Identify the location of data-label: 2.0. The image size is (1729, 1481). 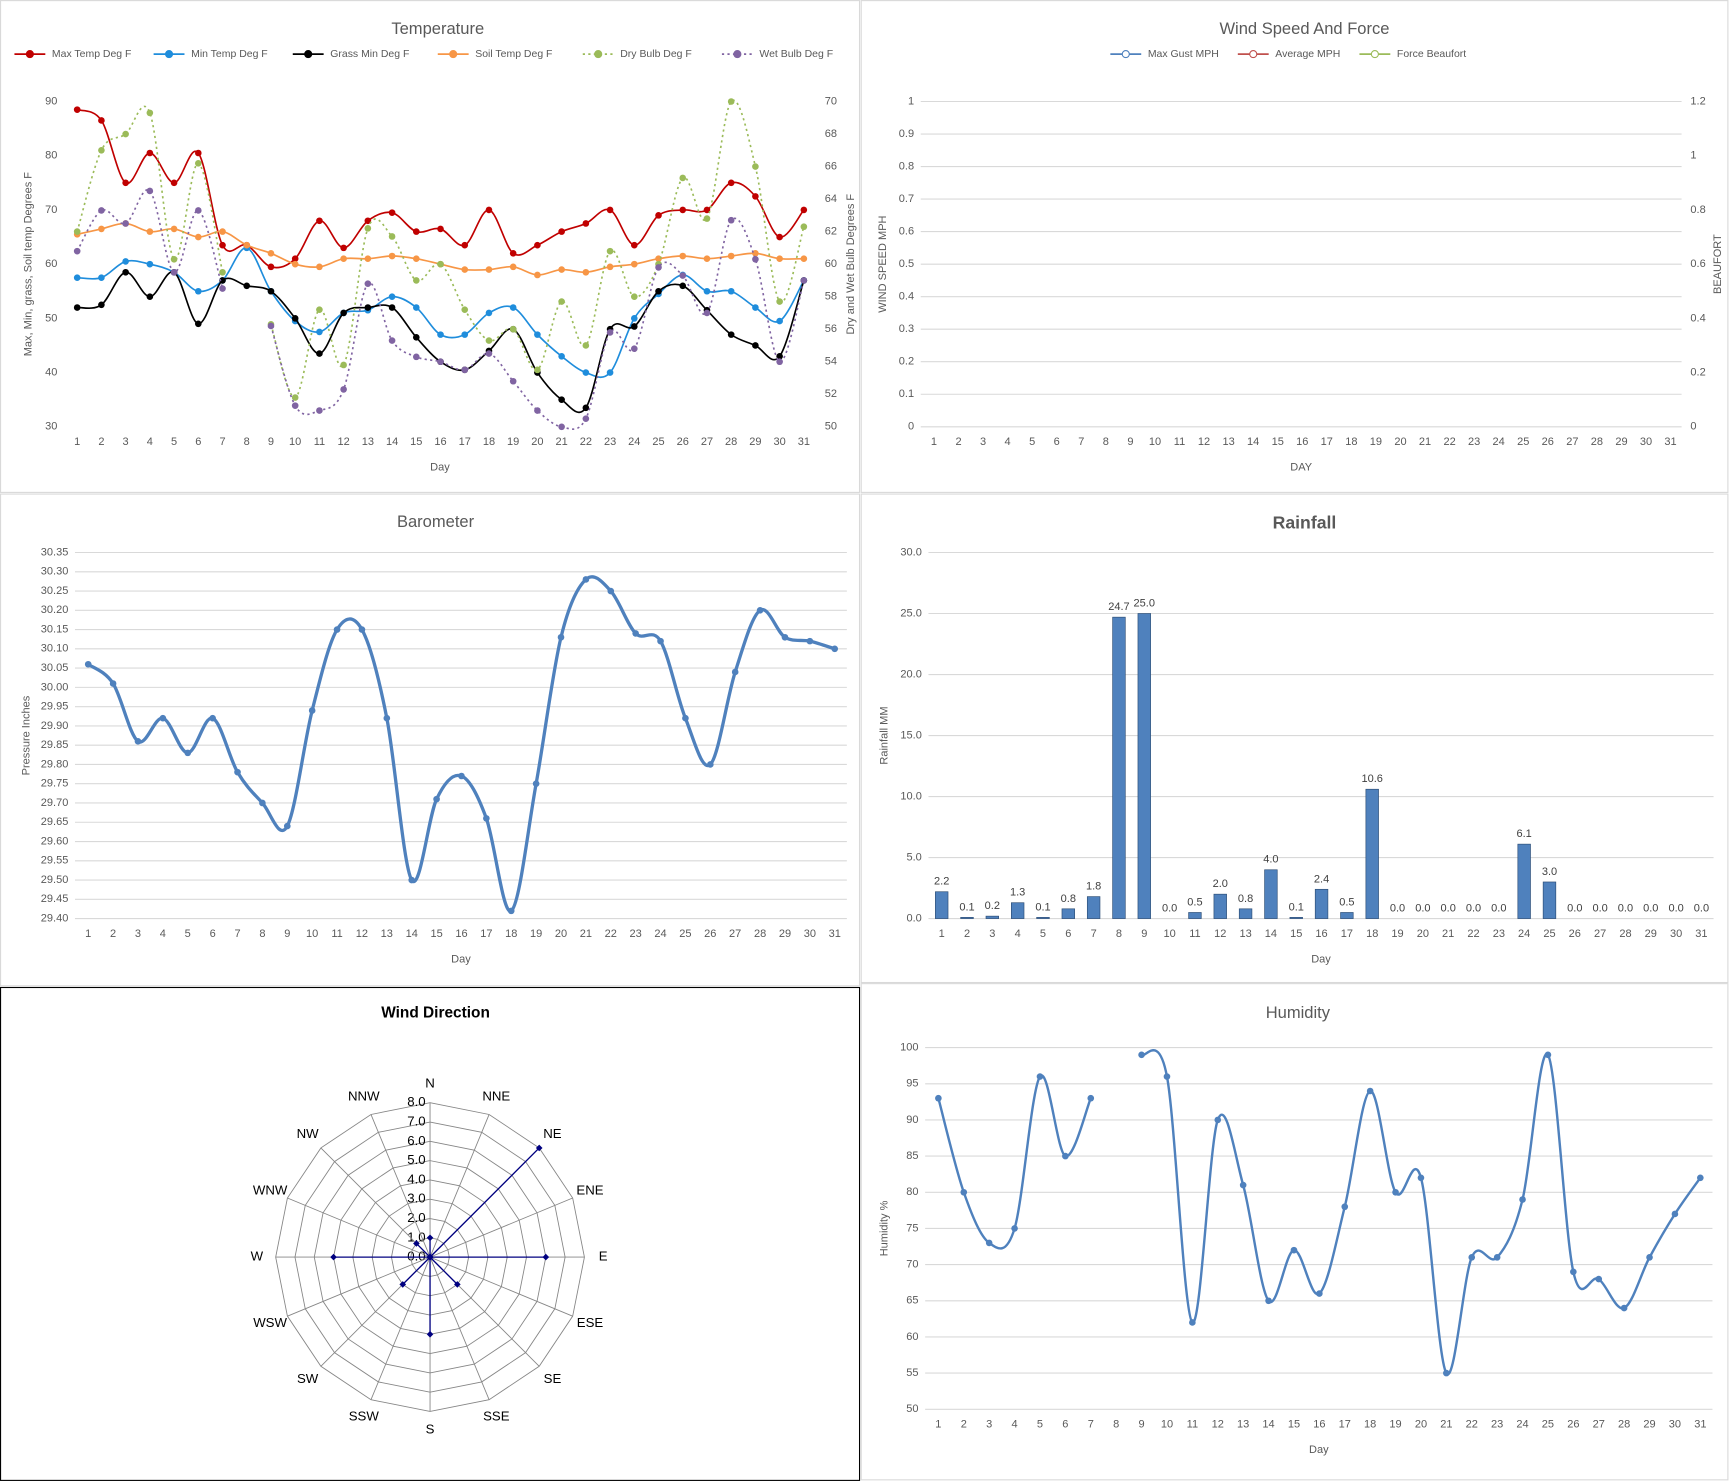
(1220, 884).